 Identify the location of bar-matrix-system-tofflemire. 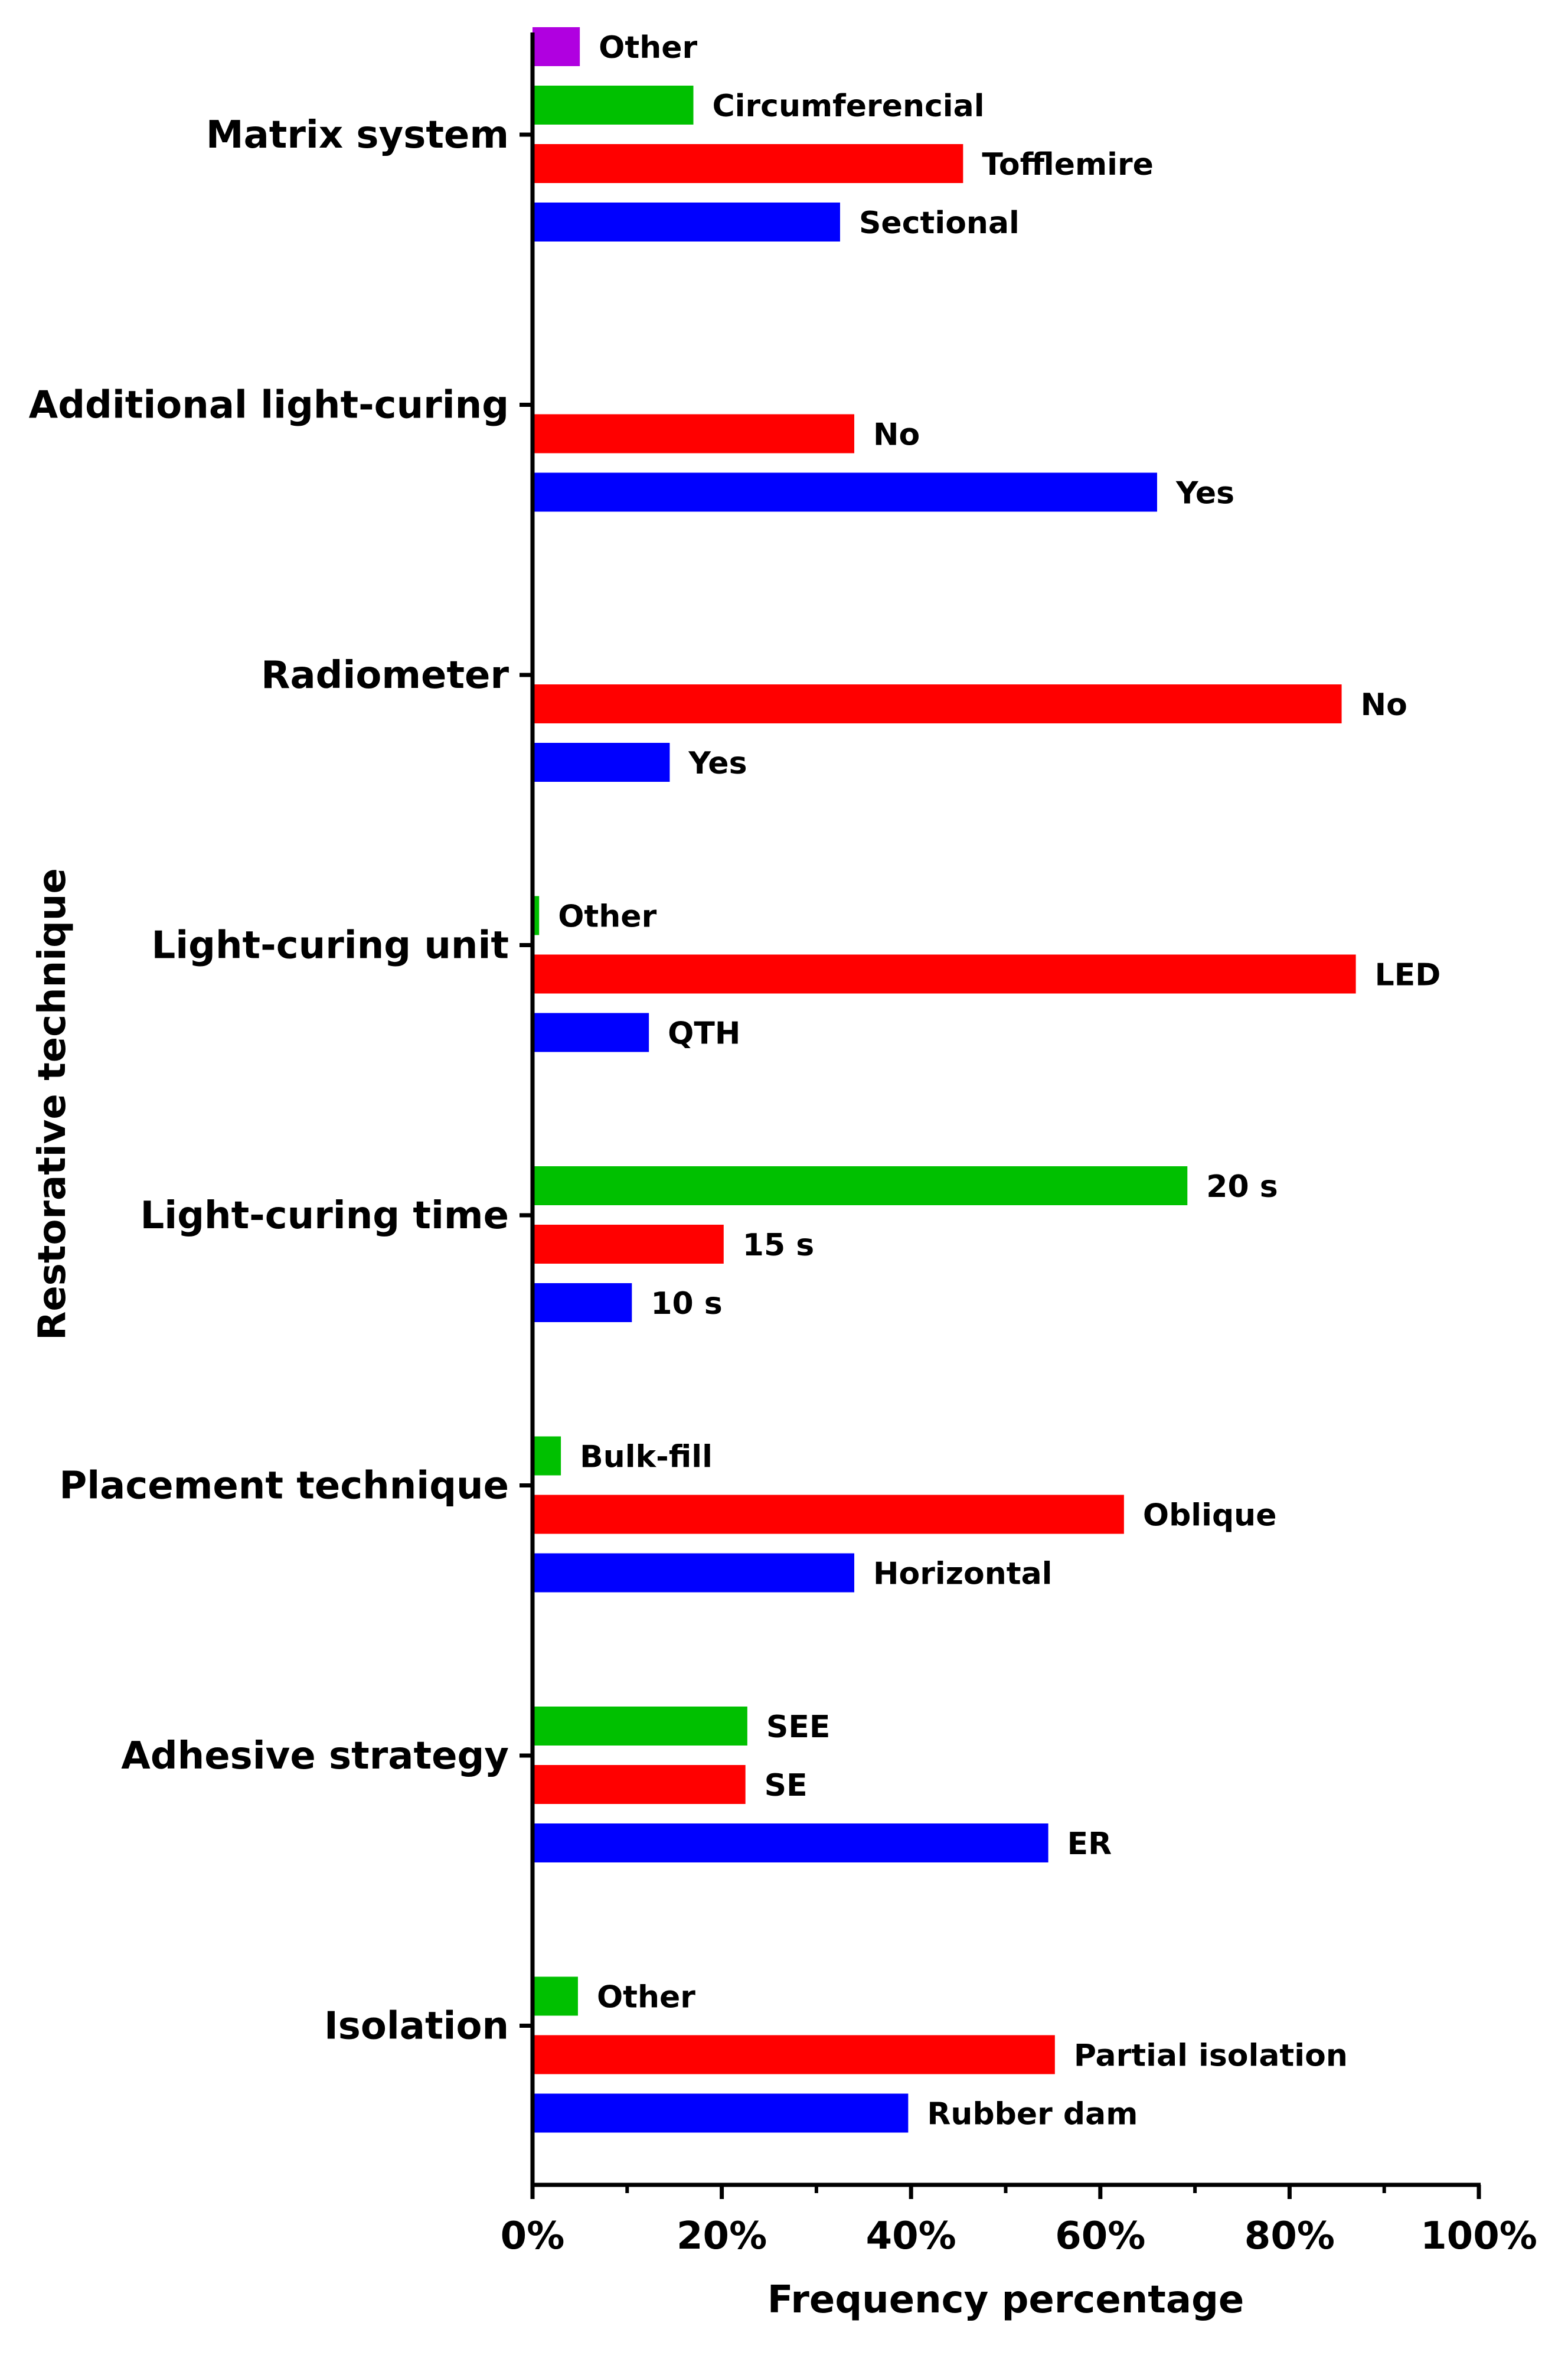
(748, 164).